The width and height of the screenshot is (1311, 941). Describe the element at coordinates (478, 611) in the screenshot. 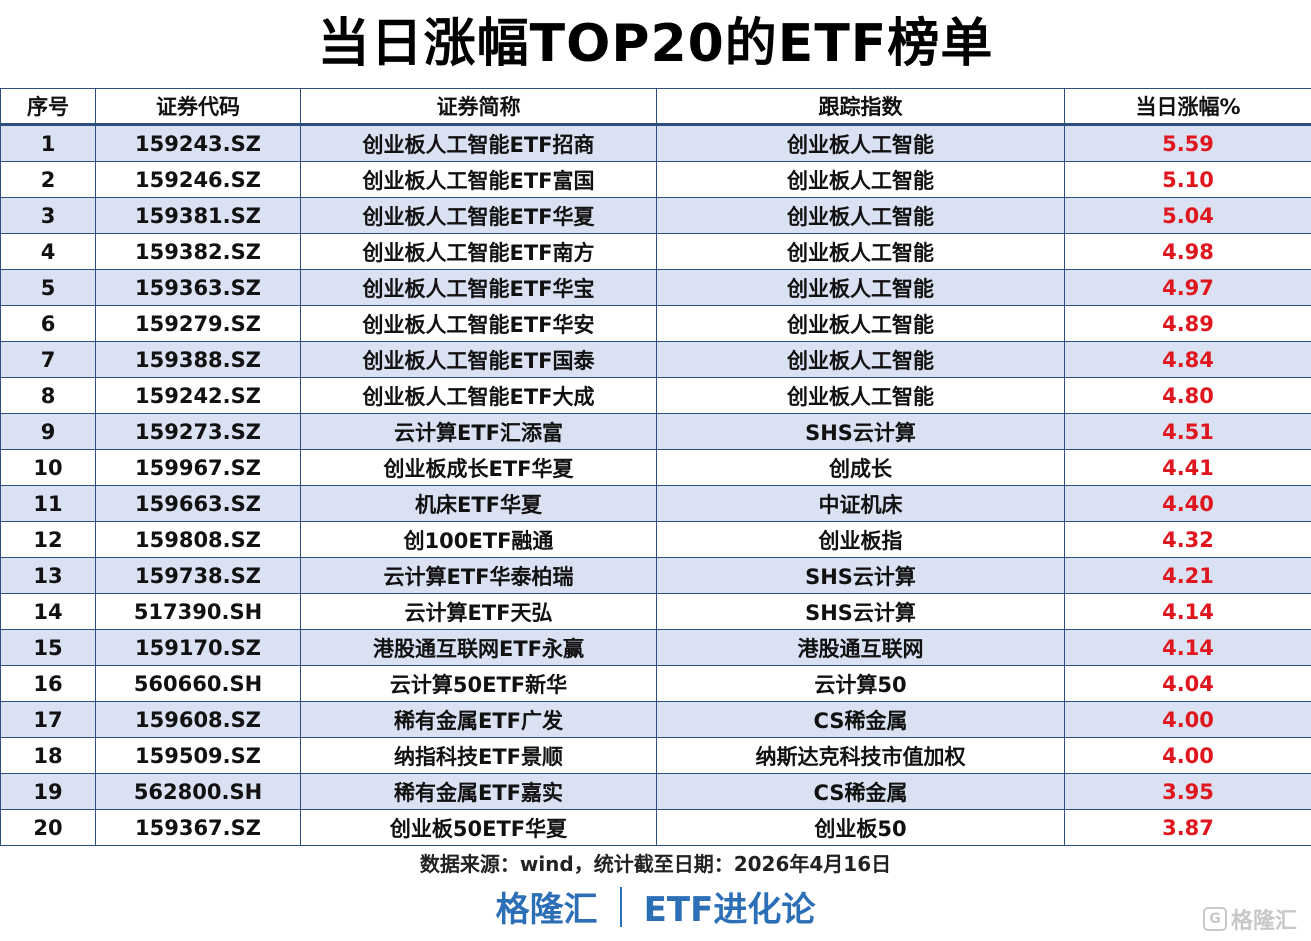

I see `cell-short-name: 云计算ETF天弘` at that location.